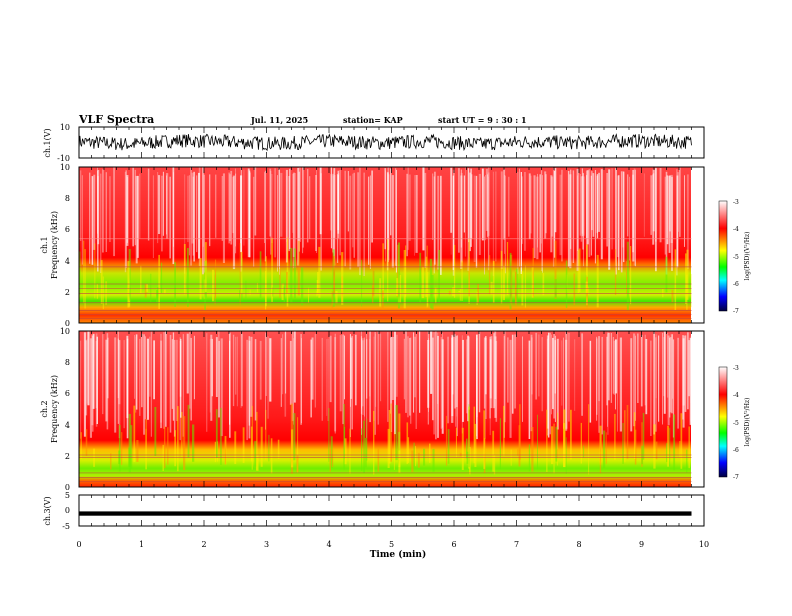 This screenshot has width=792, height=616. I want to click on ch1-waveform-ylabel: ch.1(V), so click(47, 142).